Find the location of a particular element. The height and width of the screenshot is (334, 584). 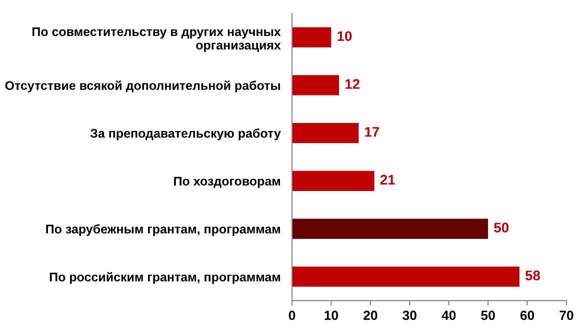

x-tick-label: 60 is located at coordinates (527, 315).